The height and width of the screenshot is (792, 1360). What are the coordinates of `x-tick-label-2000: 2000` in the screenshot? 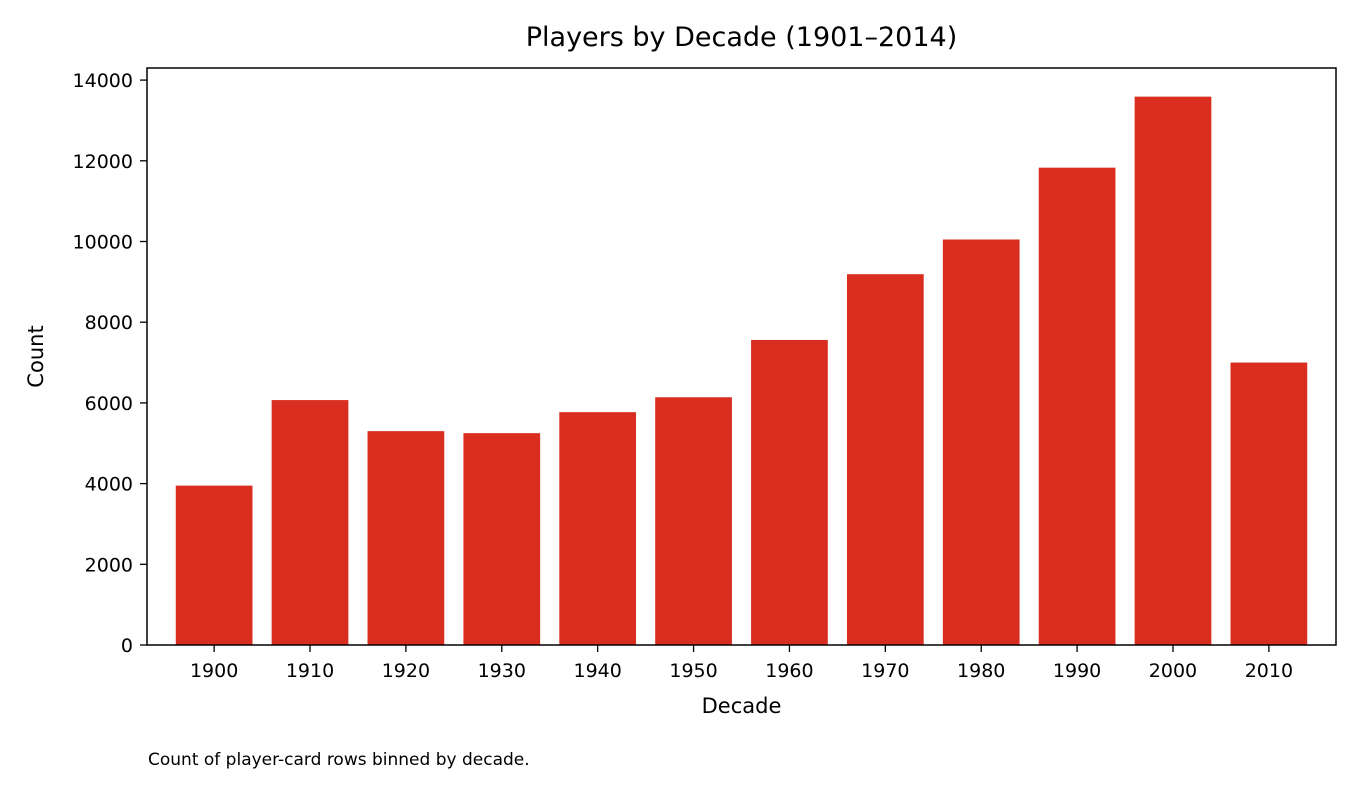 It's located at (1173, 671).